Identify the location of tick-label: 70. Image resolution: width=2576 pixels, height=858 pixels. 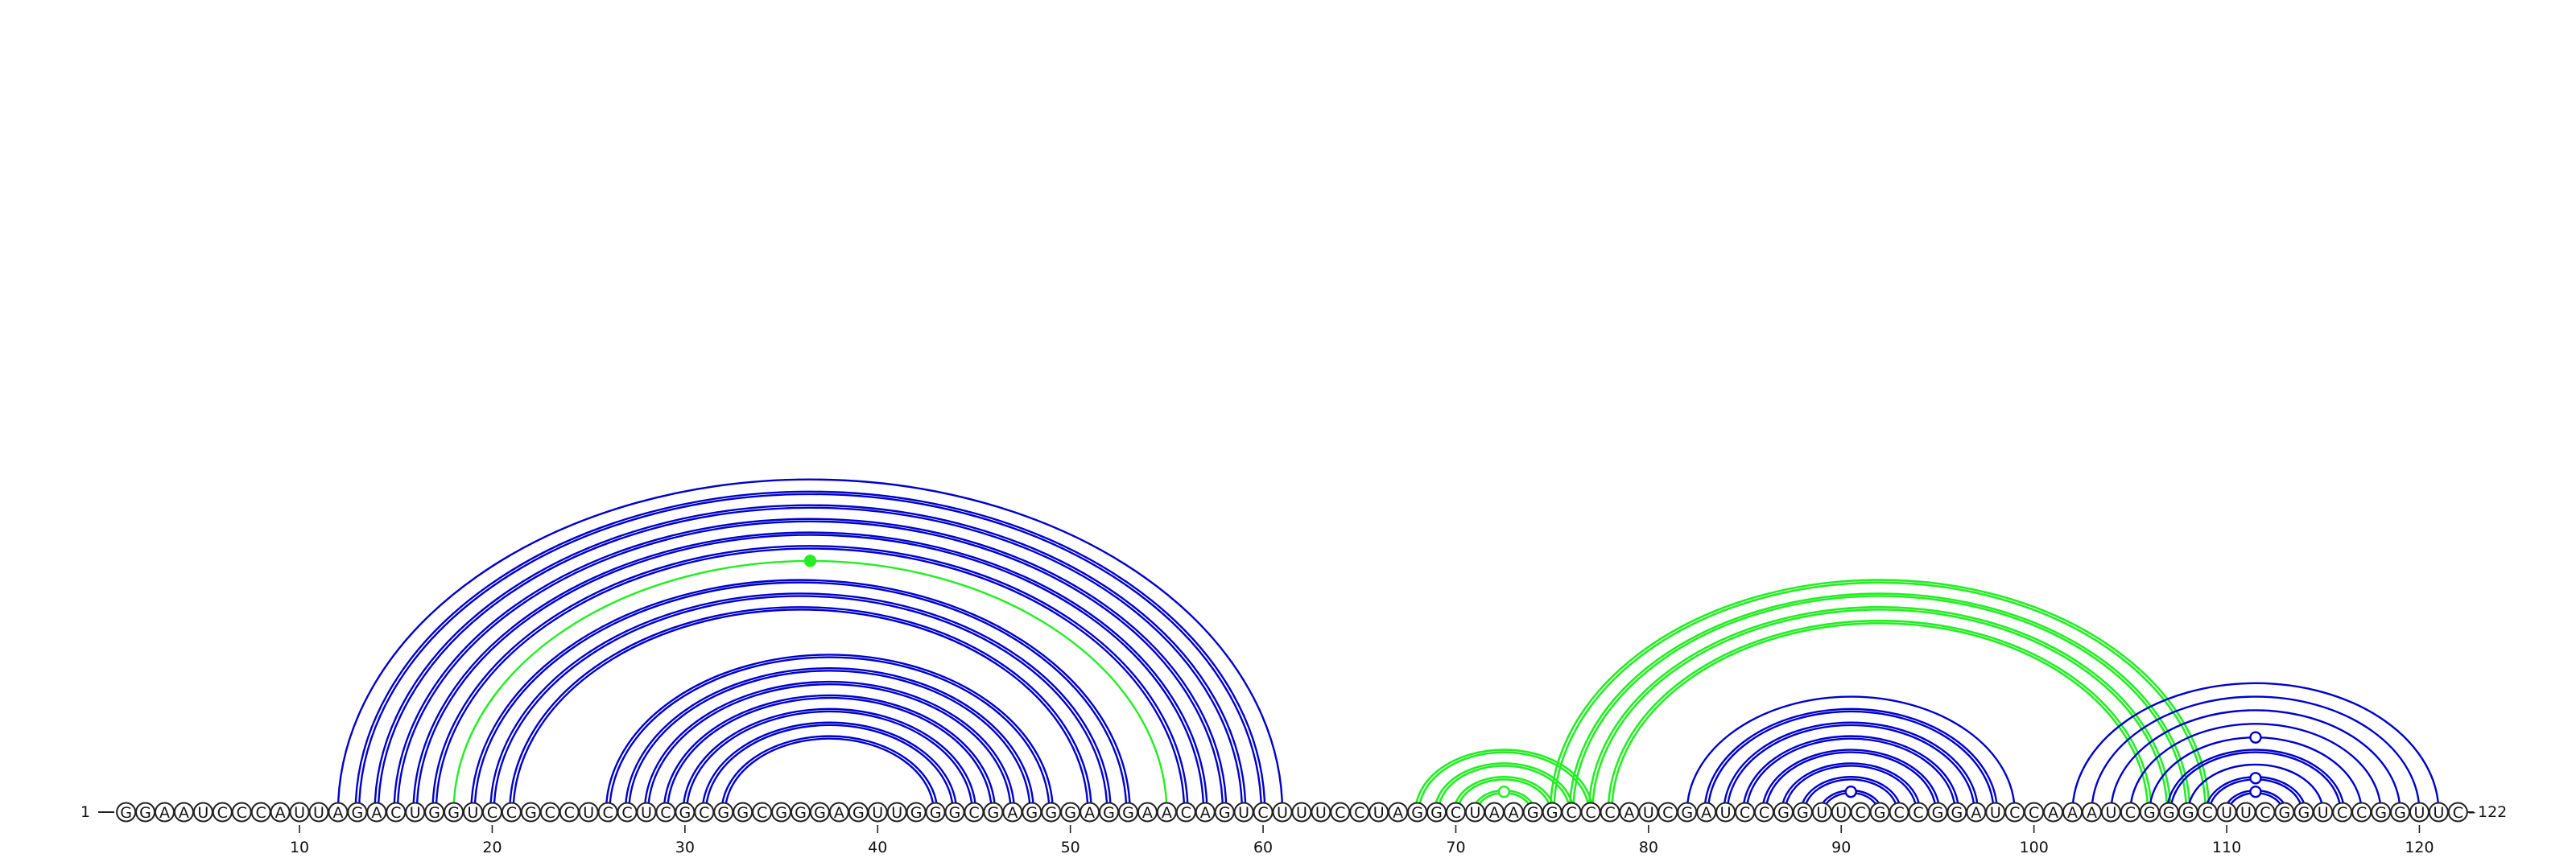
(1455, 848).